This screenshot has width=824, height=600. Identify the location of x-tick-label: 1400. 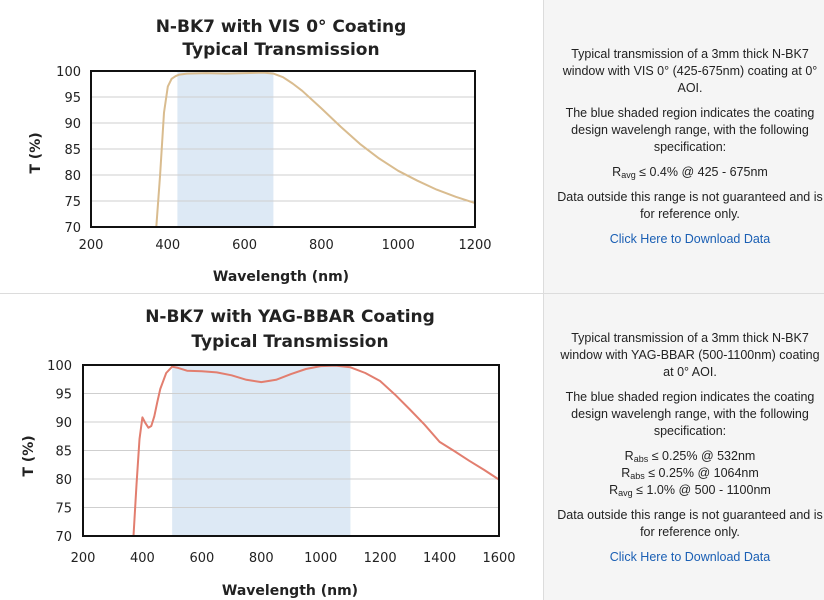
(439, 558).